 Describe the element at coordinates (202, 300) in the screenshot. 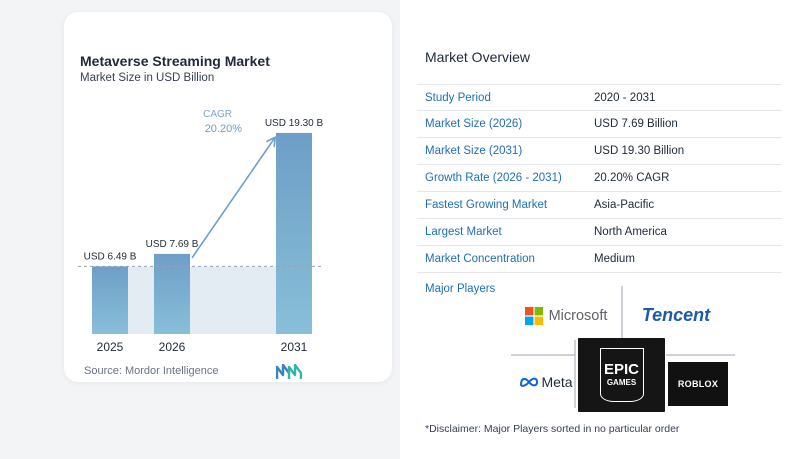

I see `baseline-shade` at that location.